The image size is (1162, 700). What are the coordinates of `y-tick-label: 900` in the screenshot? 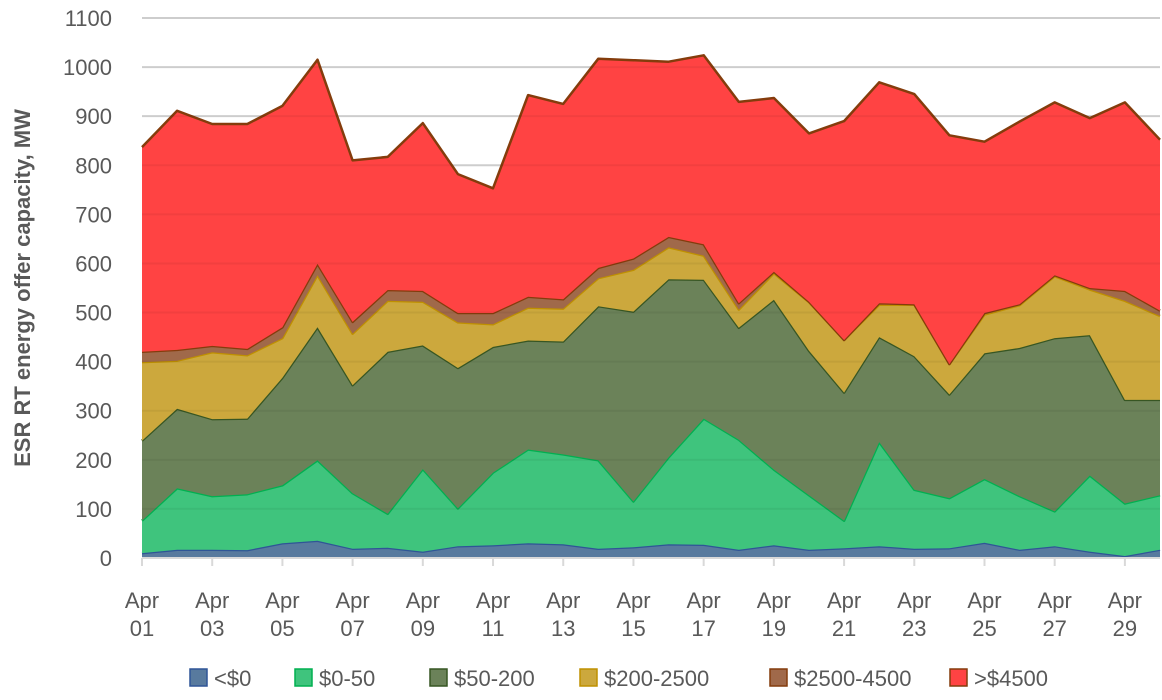 It's located at (93, 116).